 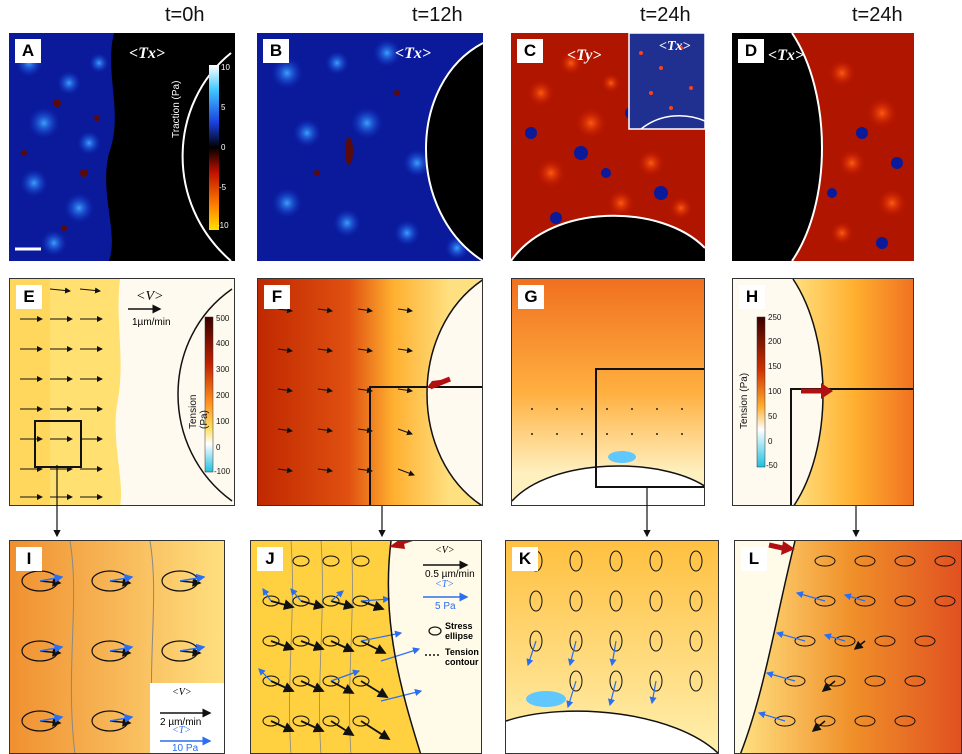 What do you see at coordinates (185, 15) in the screenshot?
I see `time-label-a: t=0h` at bounding box center [185, 15].